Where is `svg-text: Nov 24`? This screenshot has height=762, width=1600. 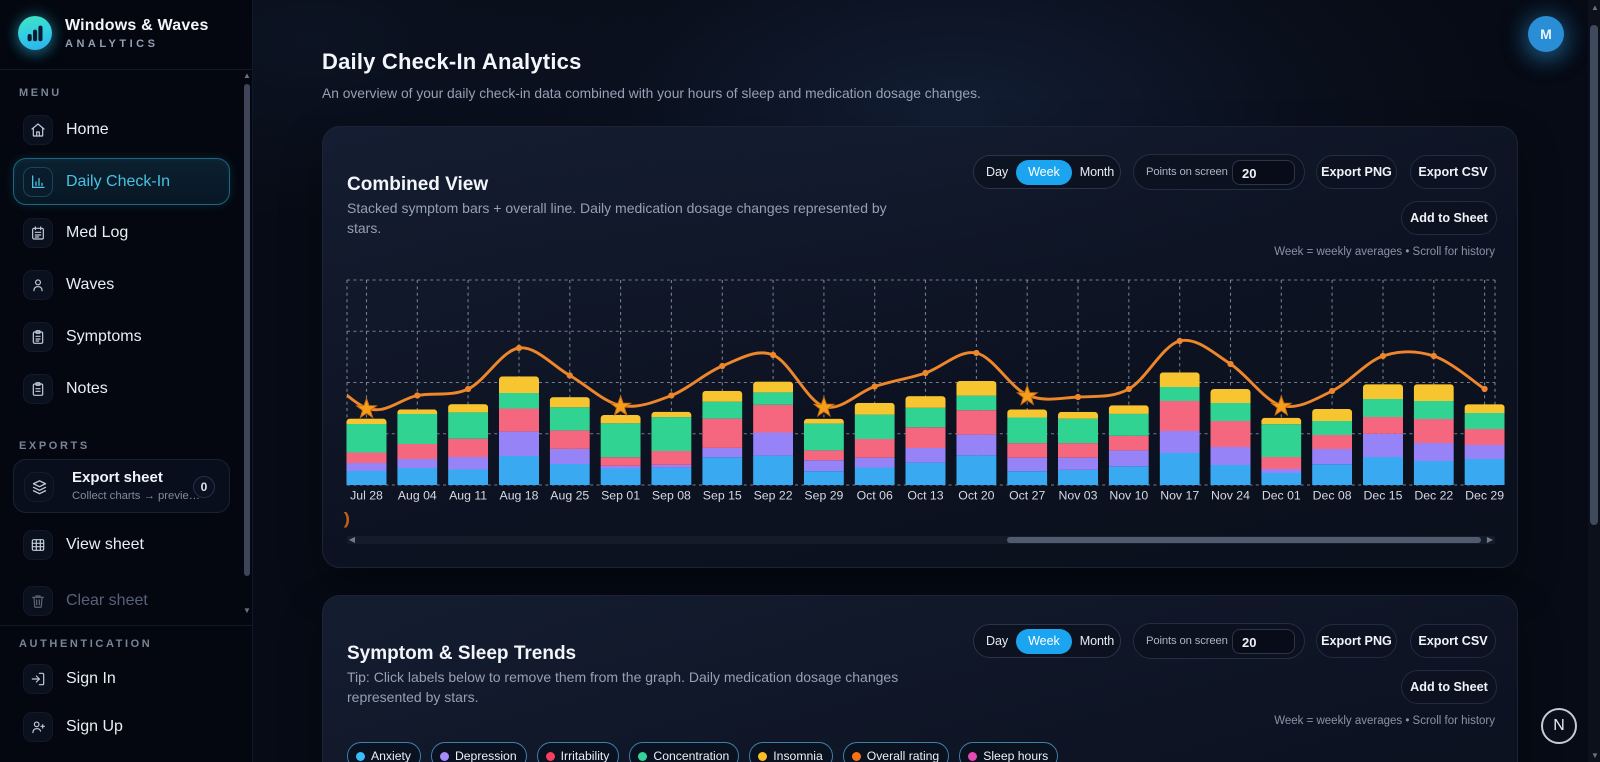
svg-text: Nov 24 is located at coordinates (1230, 496).